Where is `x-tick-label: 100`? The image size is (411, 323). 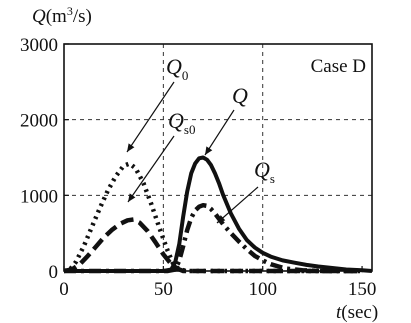 x-tick-label: 100 is located at coordinates (262, 289).